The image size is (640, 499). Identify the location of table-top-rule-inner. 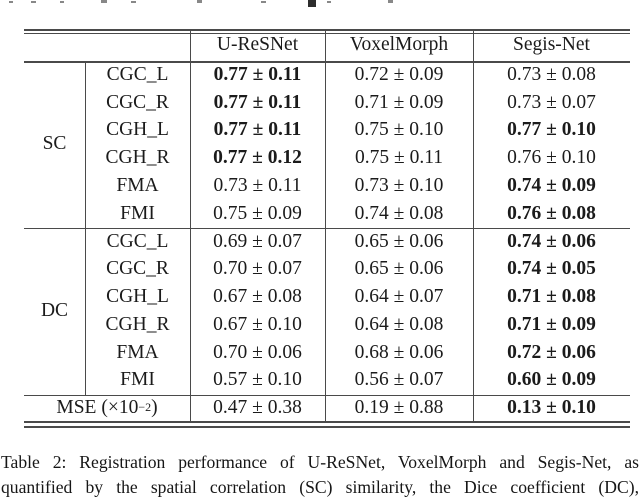
(327, 34).